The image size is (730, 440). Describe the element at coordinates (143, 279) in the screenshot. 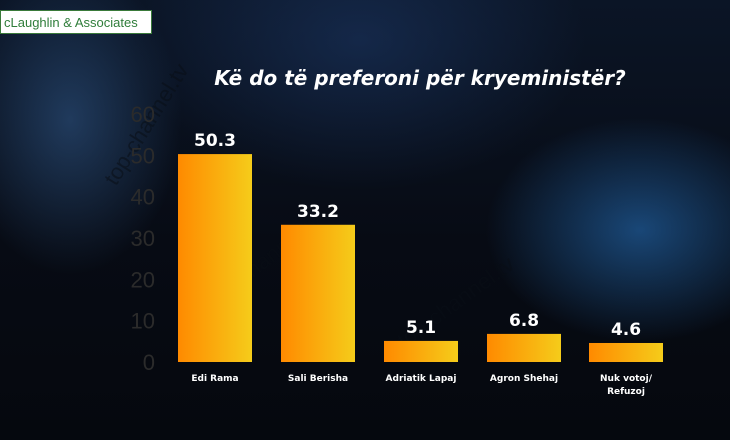

I see `y-tick-label: 20` at that location.